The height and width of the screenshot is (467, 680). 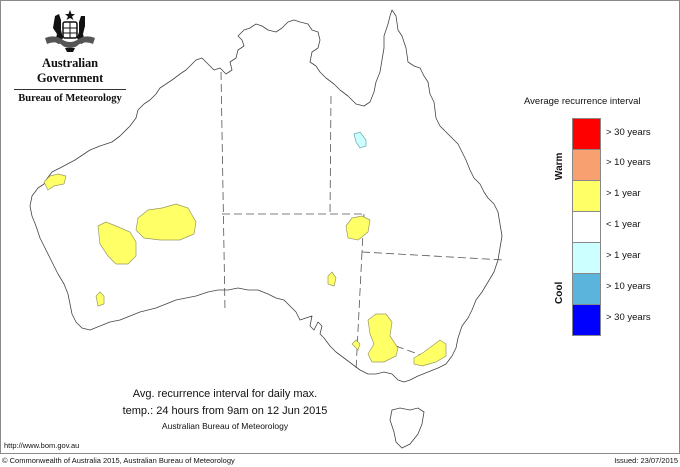 What do you see at coordinates (166, 222) in the screenshot?
I see `area-wa-interior-east` at bounding box center [166, 222].